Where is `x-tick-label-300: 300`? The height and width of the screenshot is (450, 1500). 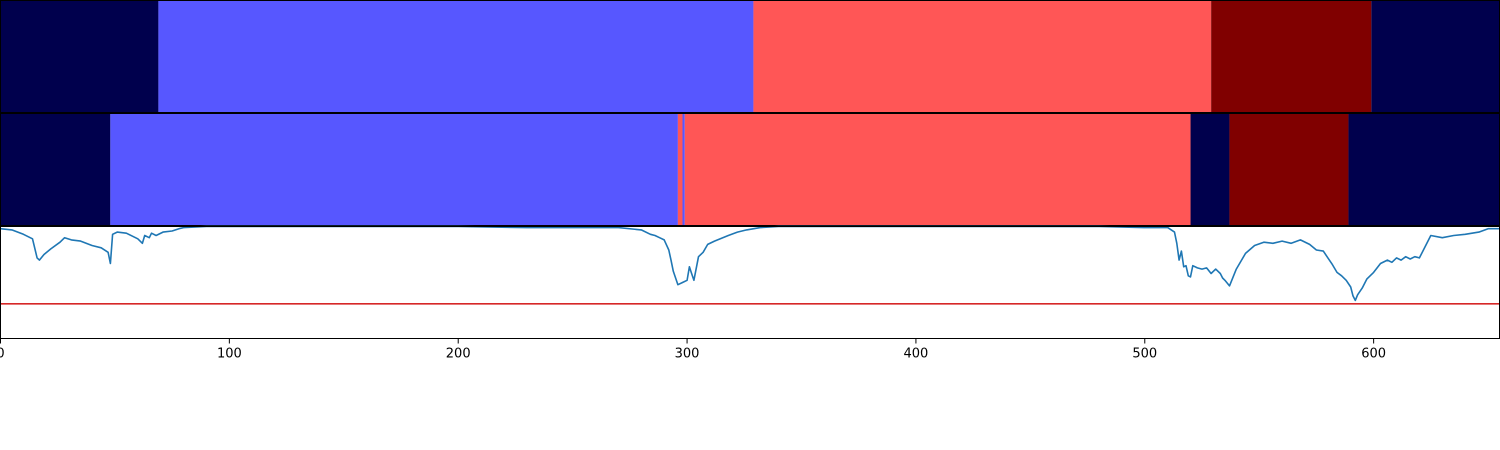
x-tick-label-300: 300 is located at coordinates (687, 354).